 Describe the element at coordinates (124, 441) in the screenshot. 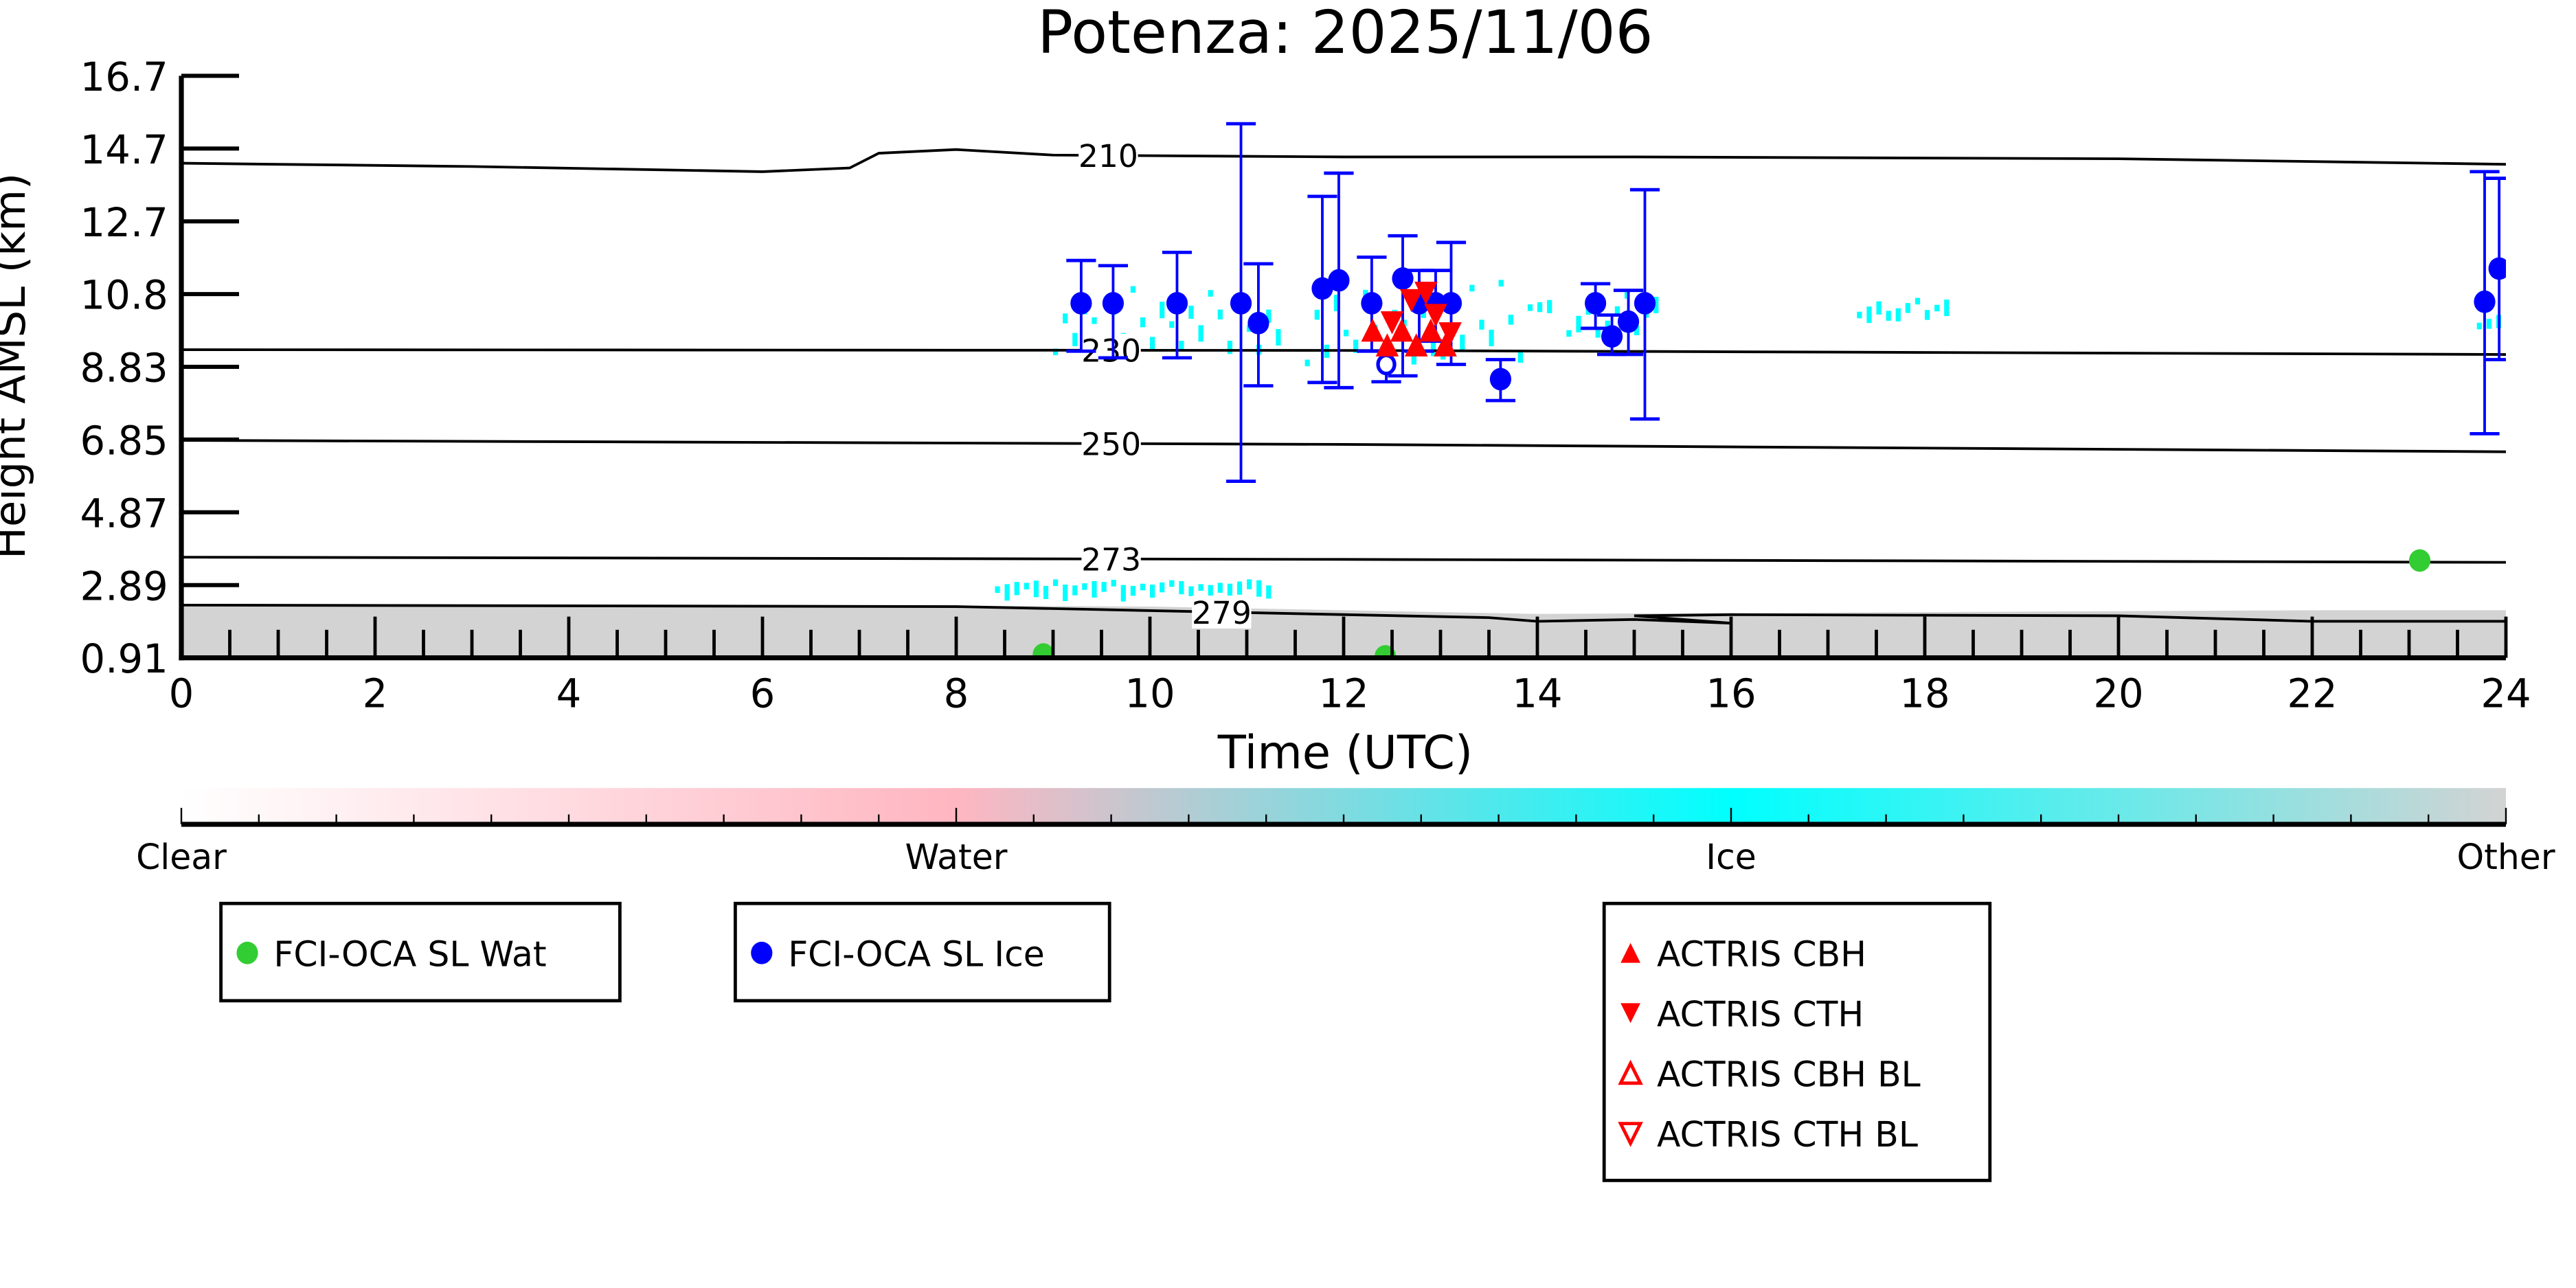

I see `y-tick-label: 6.85` at that location.